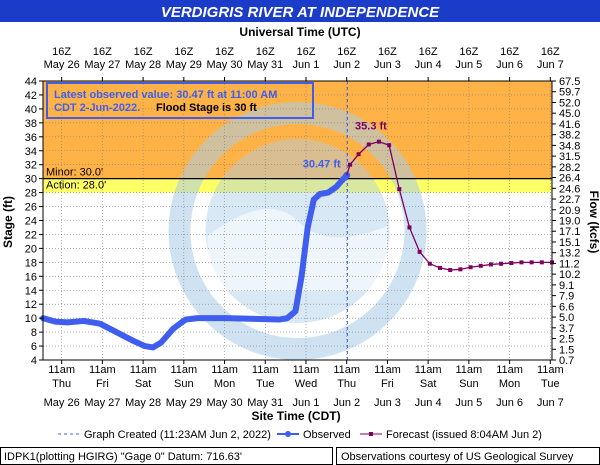 This screenshot has height=465, width=600. I want to click on cdt-tick-day: Wed, so click(306, 384).